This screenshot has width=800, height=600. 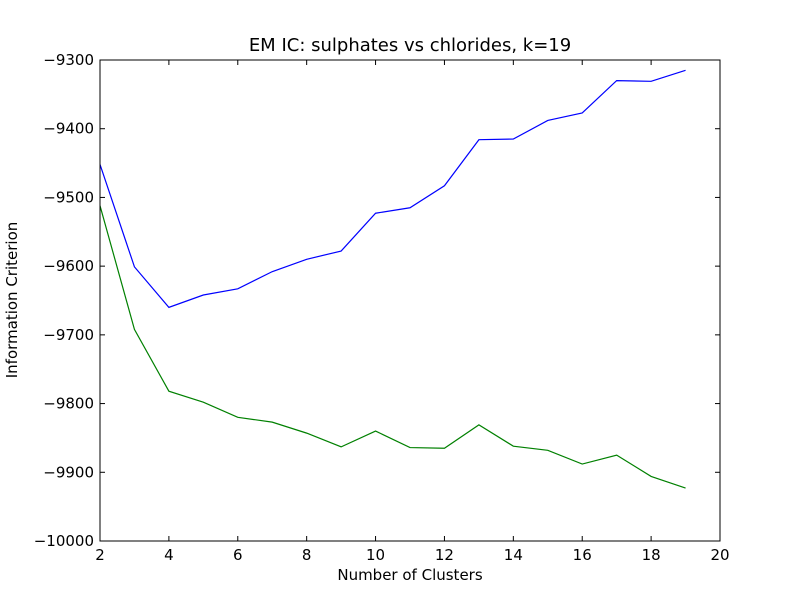 I want to click on x-tick-label: 2, so click(x=100, y=555).